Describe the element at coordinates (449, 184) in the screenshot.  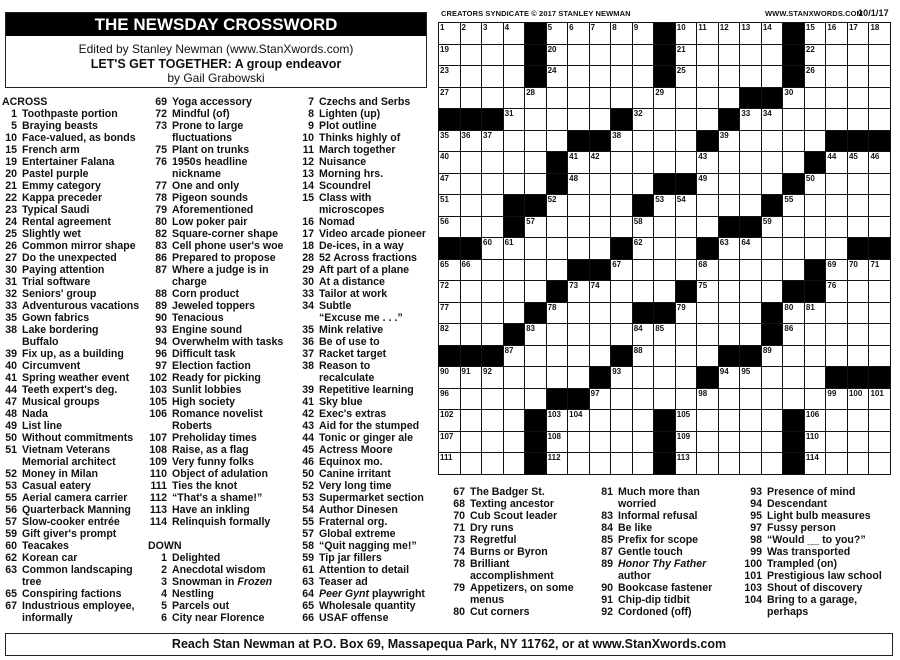
I see `grid-cell: 47` at that location.